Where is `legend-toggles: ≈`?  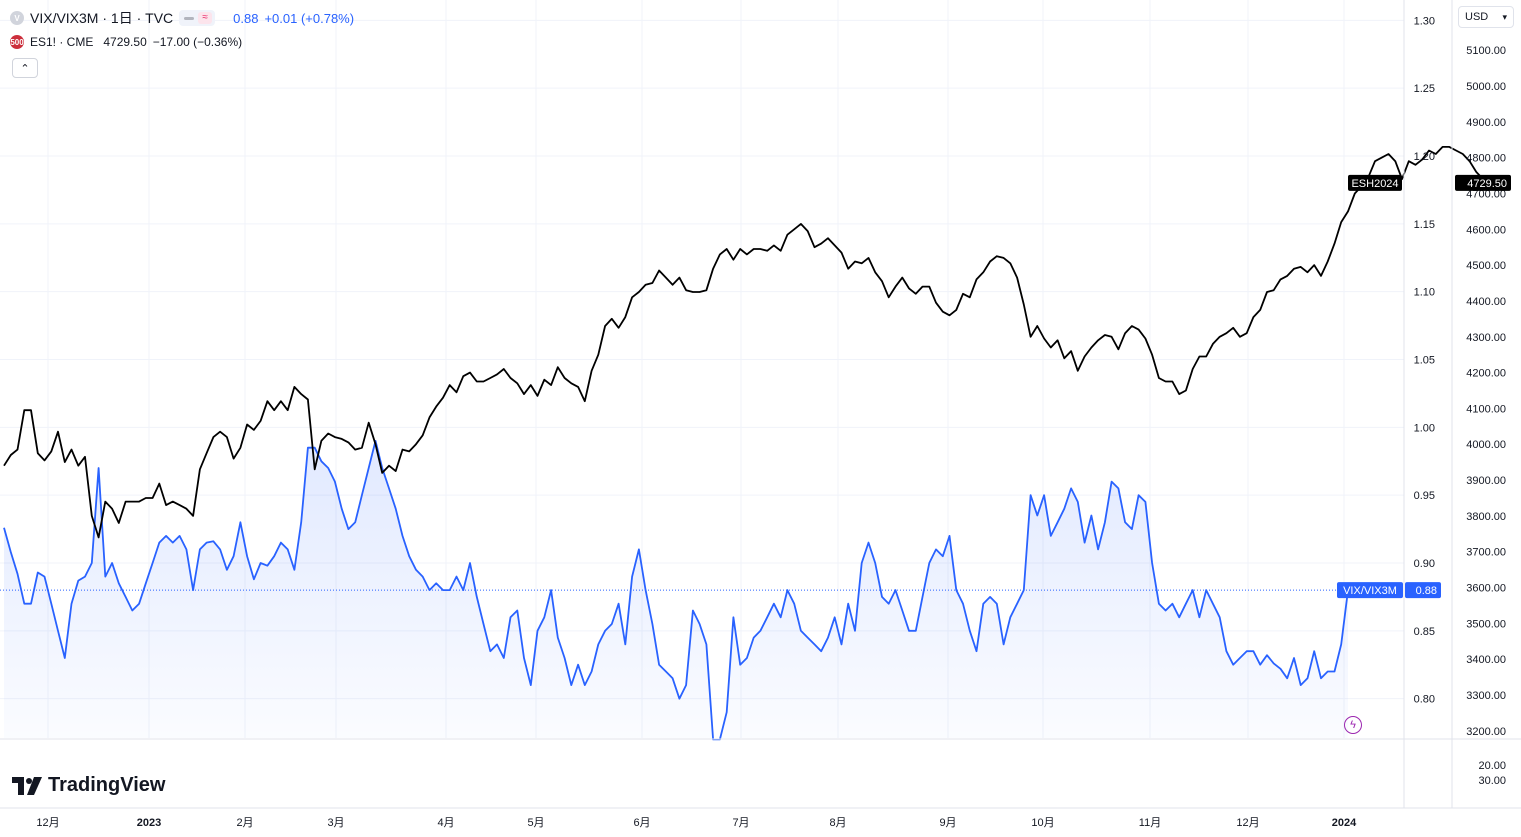
legend-toggles: ≈ is located at coordinates (197, 18).